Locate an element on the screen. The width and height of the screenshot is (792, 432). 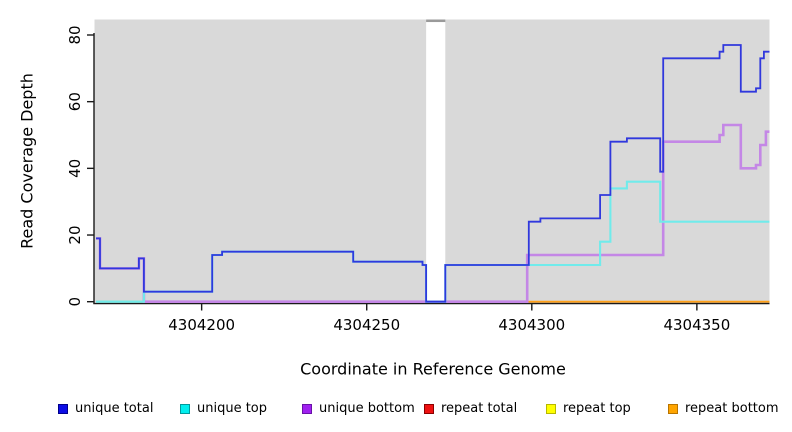
x-axis-title: Coordinate in Reference Genome is located at coordinates (433, 369).